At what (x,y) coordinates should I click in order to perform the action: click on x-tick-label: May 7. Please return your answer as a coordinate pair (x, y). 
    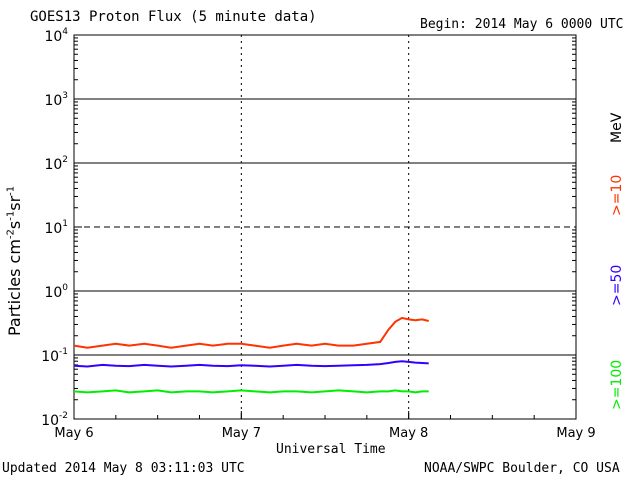
    Looking at the image, I should click on (241, 433).